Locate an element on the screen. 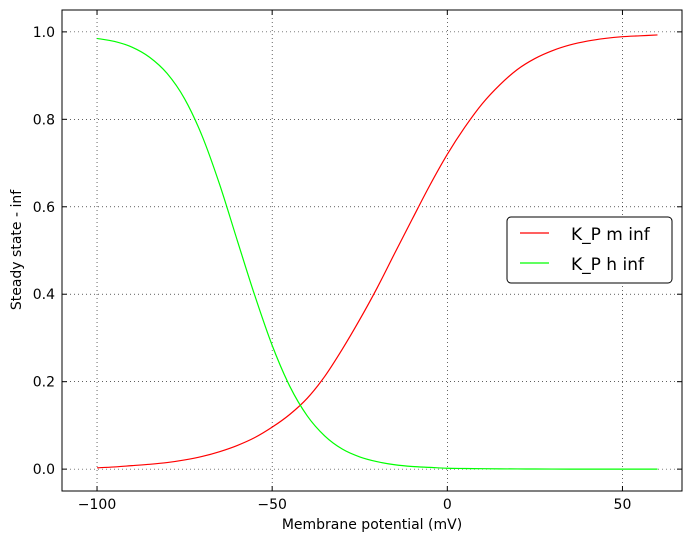  x-axis-label: Membrane potential (mV) is located at coordinates (372, 525).